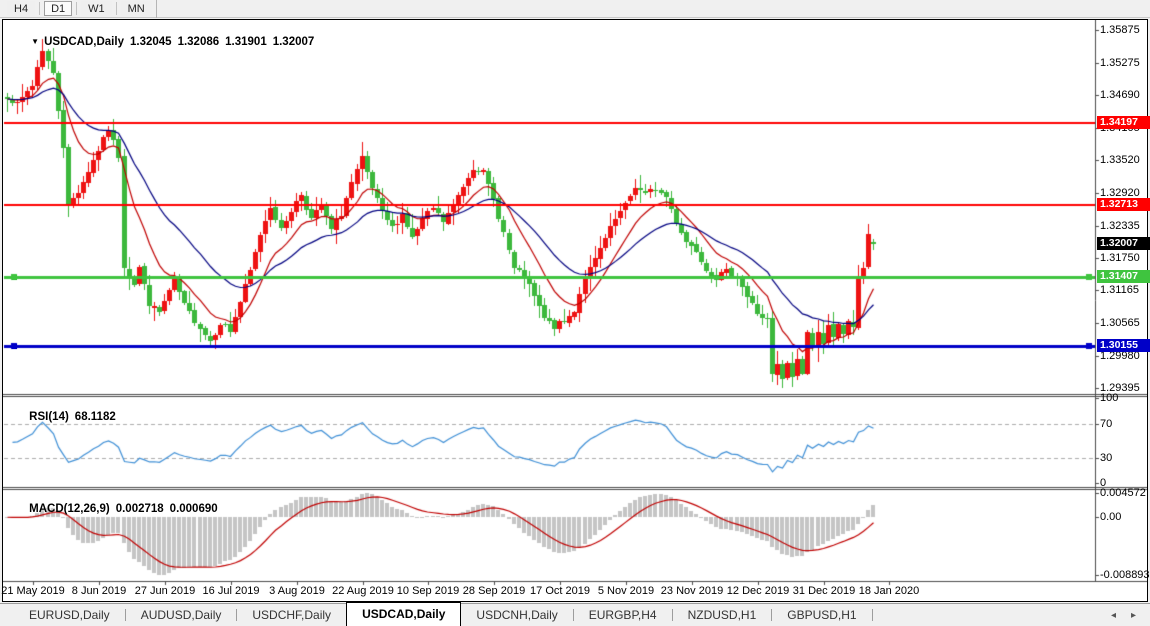 The image size is (1150, 626). I want to click on tab-usdcnh-daily: USDCNH,Daily, so click(517, 615).